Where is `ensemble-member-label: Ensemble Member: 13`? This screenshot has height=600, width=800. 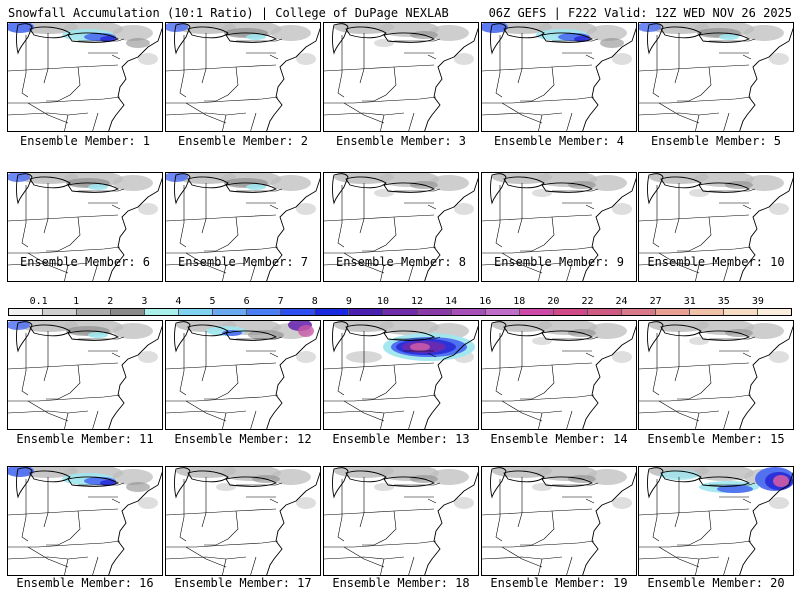
ensemble-member-label: Ensemble Member: 13 is located at coordinates (401, 439).